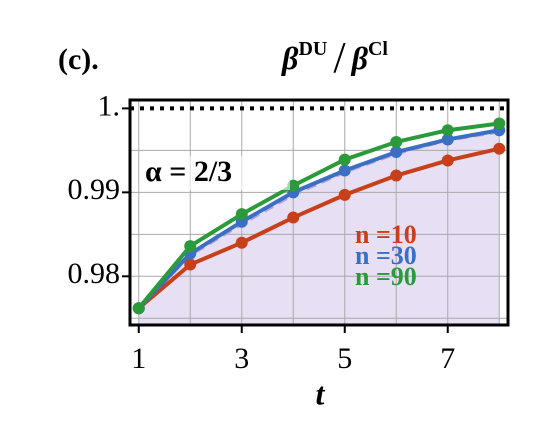  What do you see at coordinates (344, 358) in the screenshot?
I see `x-tick-label: 5` at bounding box center [344, 358].